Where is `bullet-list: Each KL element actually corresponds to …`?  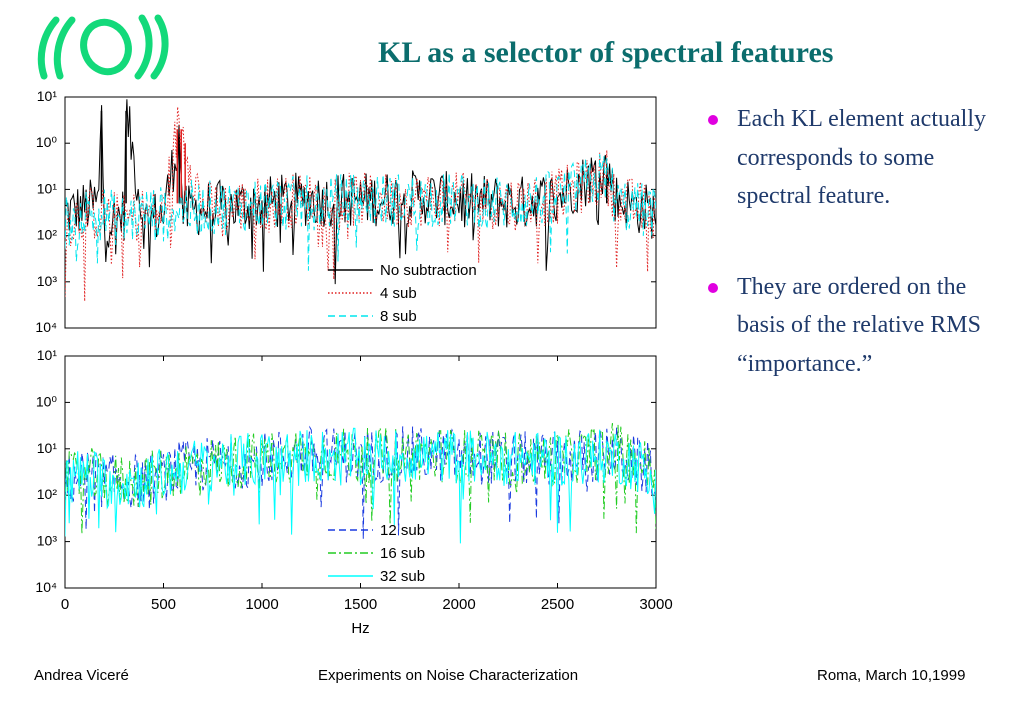 bullet-list: Each KL element actually corresponds to … is located at coordinates (858, 267).